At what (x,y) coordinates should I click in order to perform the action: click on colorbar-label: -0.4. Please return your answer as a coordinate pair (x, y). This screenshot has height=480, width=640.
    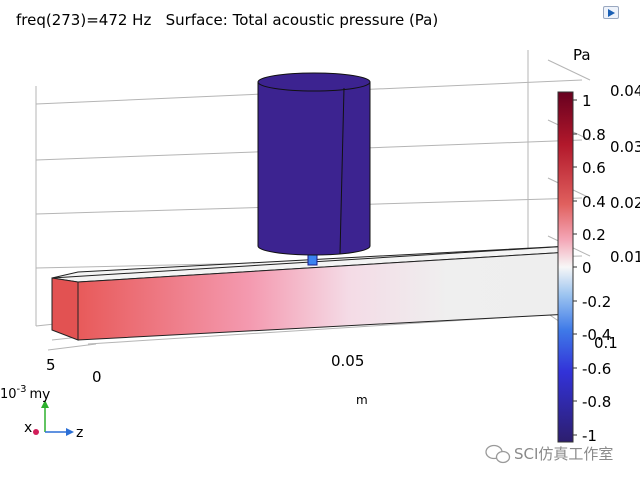
    Looking at the image, I should click on (596, 335).